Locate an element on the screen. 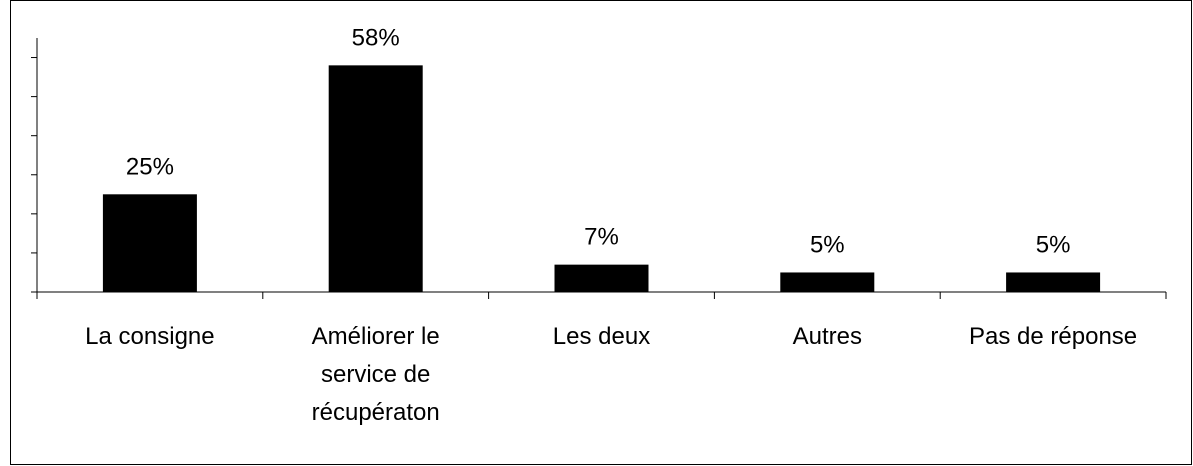 Image resolution: width=1193 pixels, height=466 pixels. value-label: 58% is located at coordinates (376, 37).